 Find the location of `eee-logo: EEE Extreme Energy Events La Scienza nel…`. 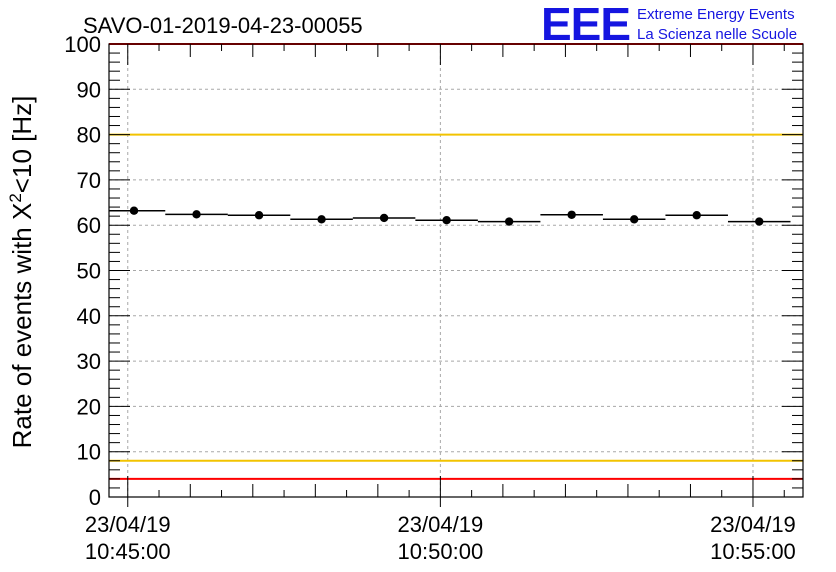

eee-logo: EEE Extreme Energy Events La Scienza nel… is located at coordinates (669, 25).